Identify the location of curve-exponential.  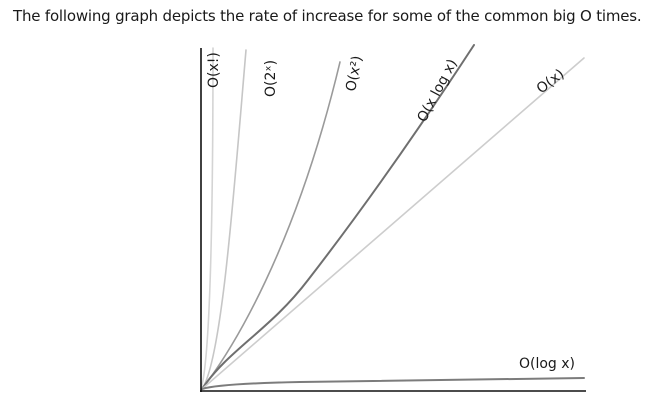
(224, 219).